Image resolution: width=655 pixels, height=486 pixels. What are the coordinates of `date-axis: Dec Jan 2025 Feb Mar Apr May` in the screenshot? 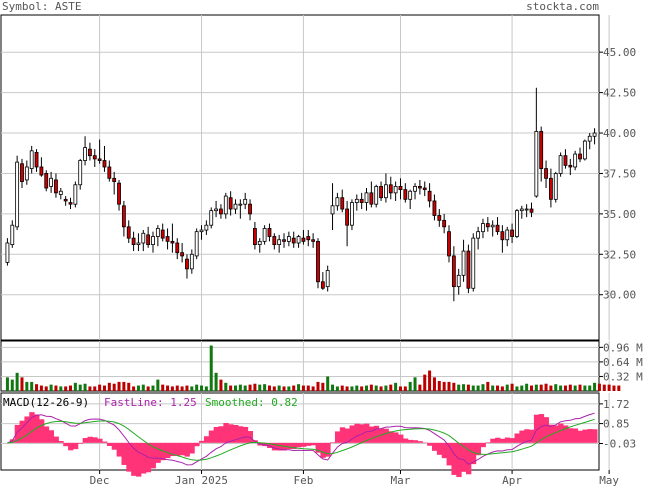 It's located at (354, 478).